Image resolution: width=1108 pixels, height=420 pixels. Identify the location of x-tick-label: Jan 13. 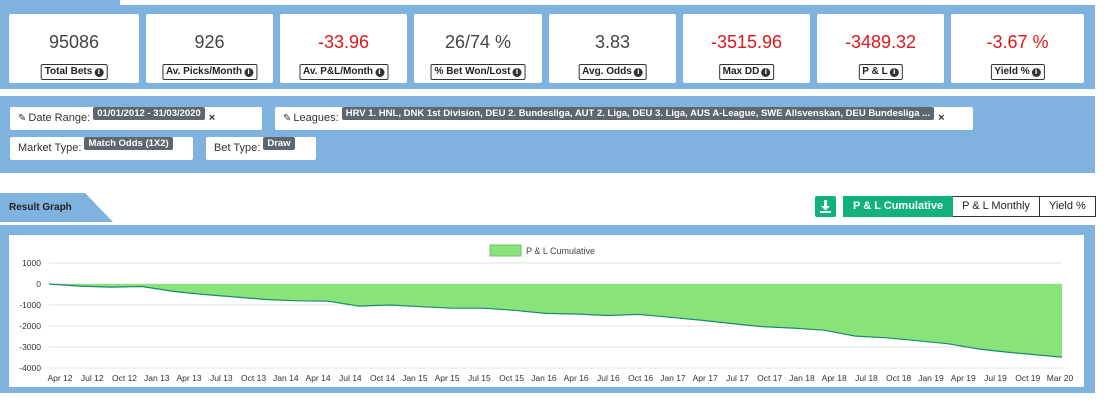
(157, 378).